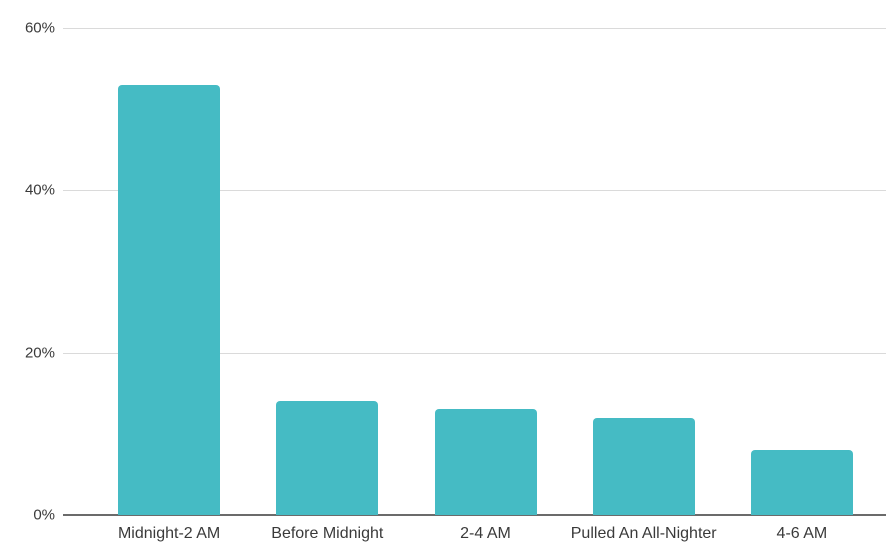 The image size is (886, 559). I want to click on bar-pulled-an-all-nighter, so click(643, 466).